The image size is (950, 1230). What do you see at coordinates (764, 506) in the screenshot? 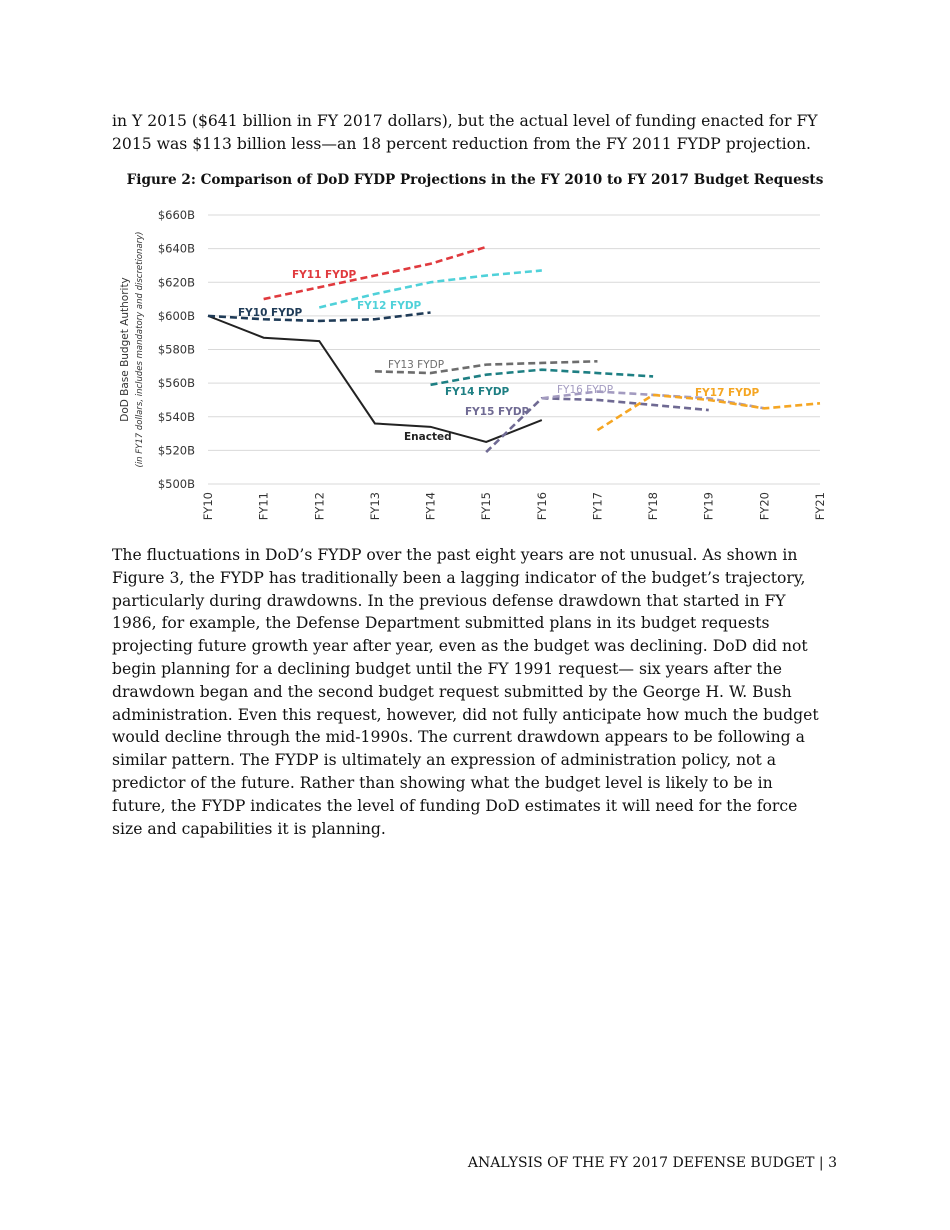
I see `x-tick-label: FY20` at bounding box center [764, 506].